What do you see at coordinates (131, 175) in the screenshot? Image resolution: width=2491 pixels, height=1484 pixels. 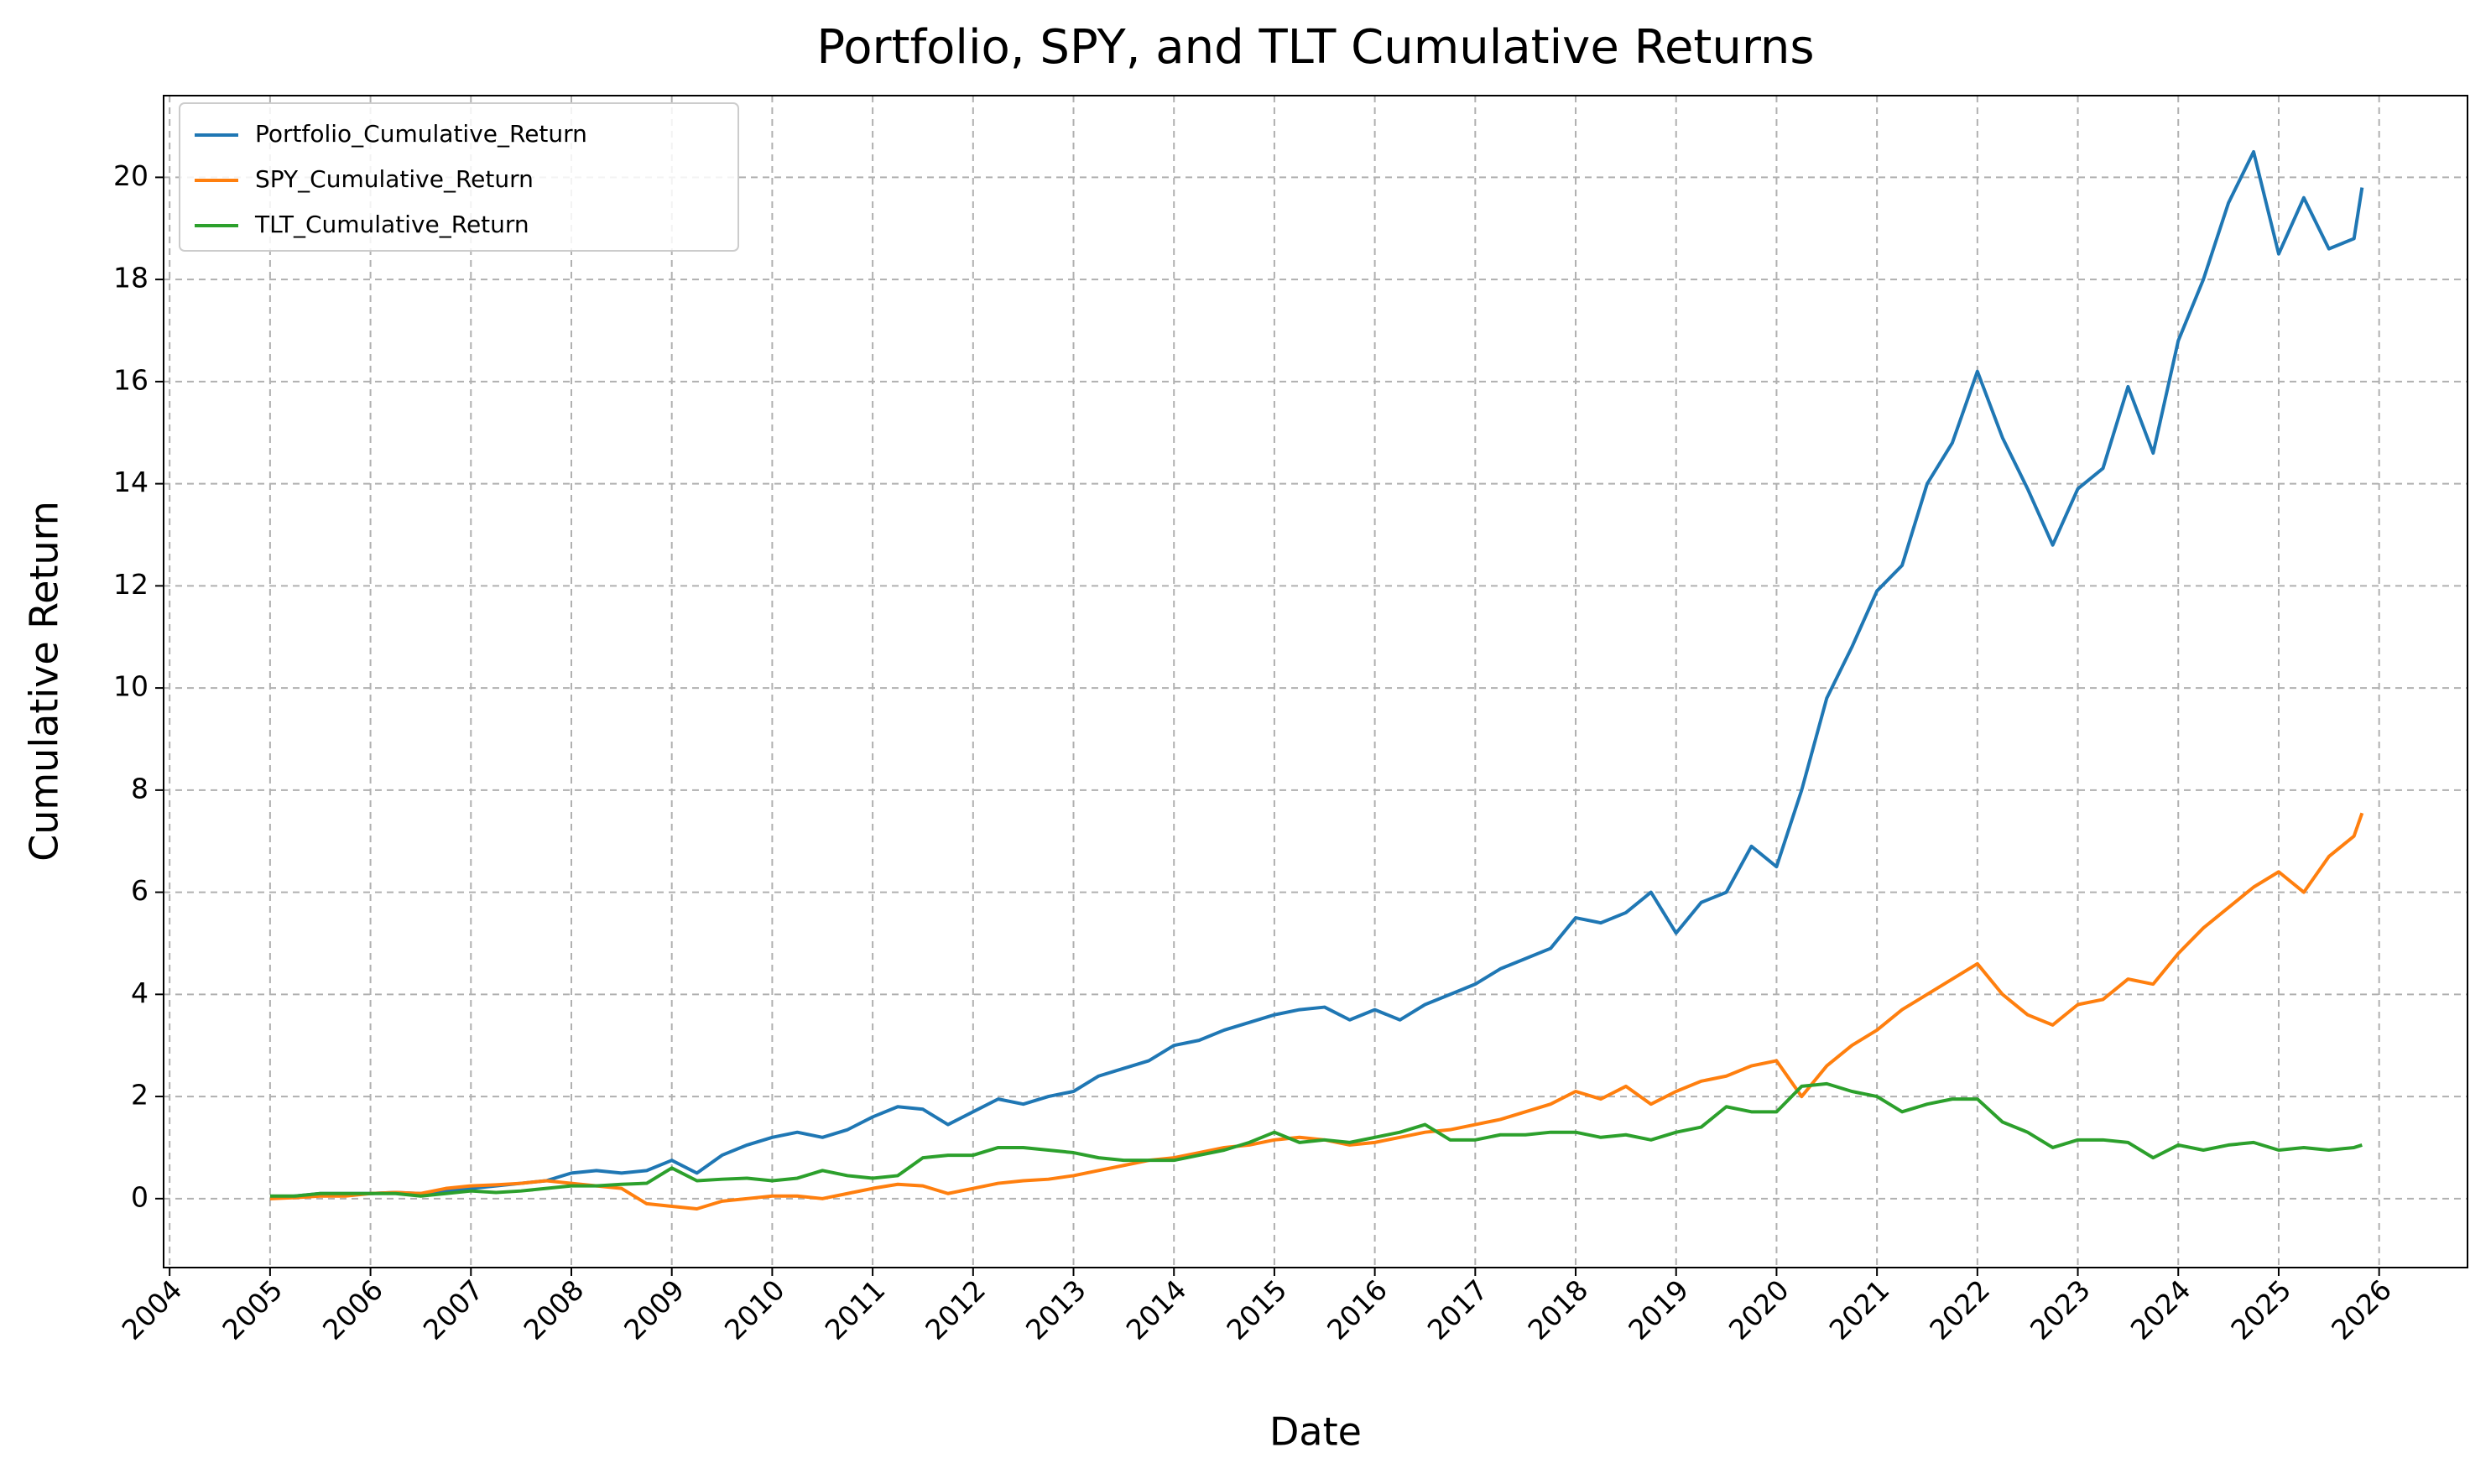 I see `y-tick-label: 20` at bounding box center [131, 175].